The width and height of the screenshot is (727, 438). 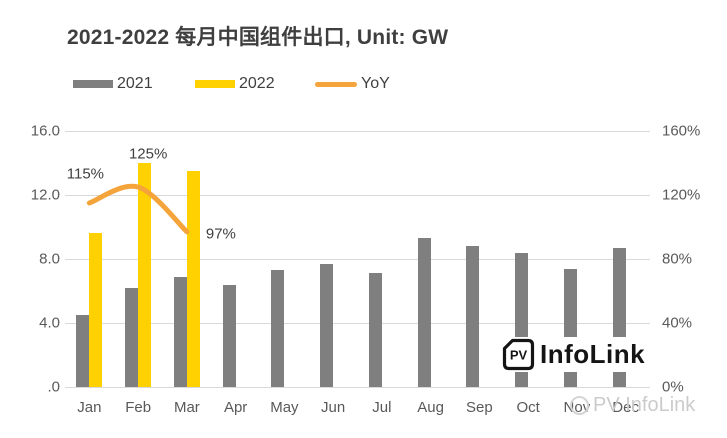 I want to click on y-axis-tick-left: 16.0, so click(x=45, y=131).